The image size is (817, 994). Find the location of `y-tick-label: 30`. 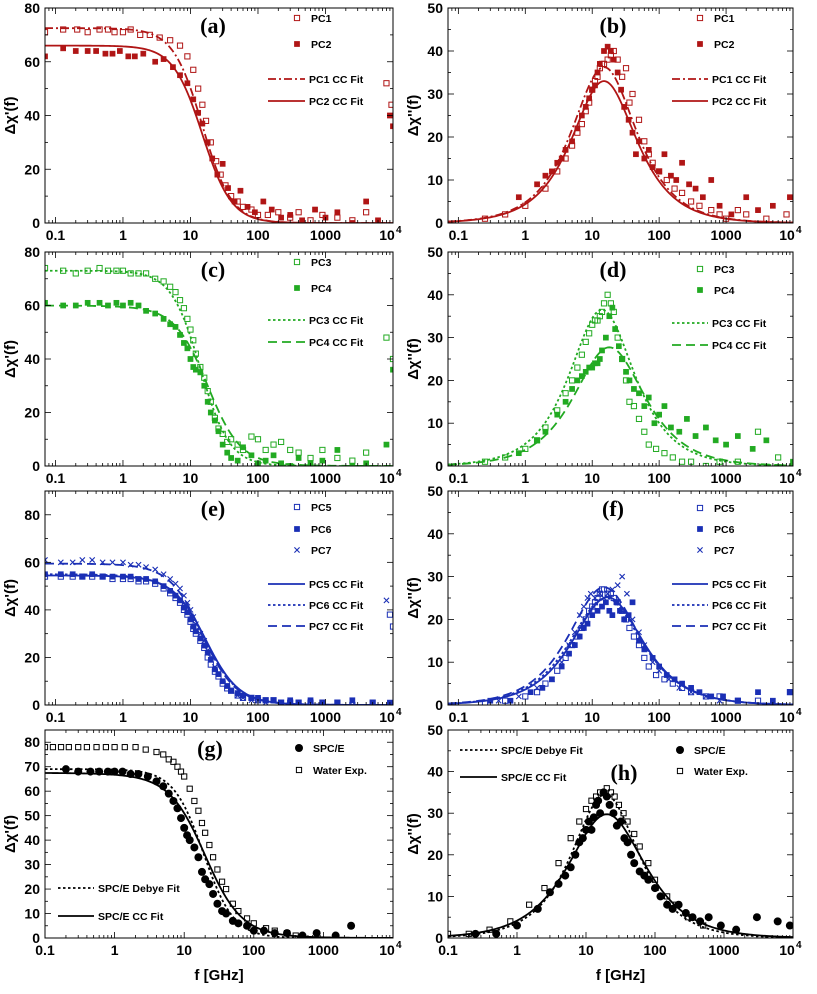

y-tick-label: 30 is located at coordinates (32, 865).